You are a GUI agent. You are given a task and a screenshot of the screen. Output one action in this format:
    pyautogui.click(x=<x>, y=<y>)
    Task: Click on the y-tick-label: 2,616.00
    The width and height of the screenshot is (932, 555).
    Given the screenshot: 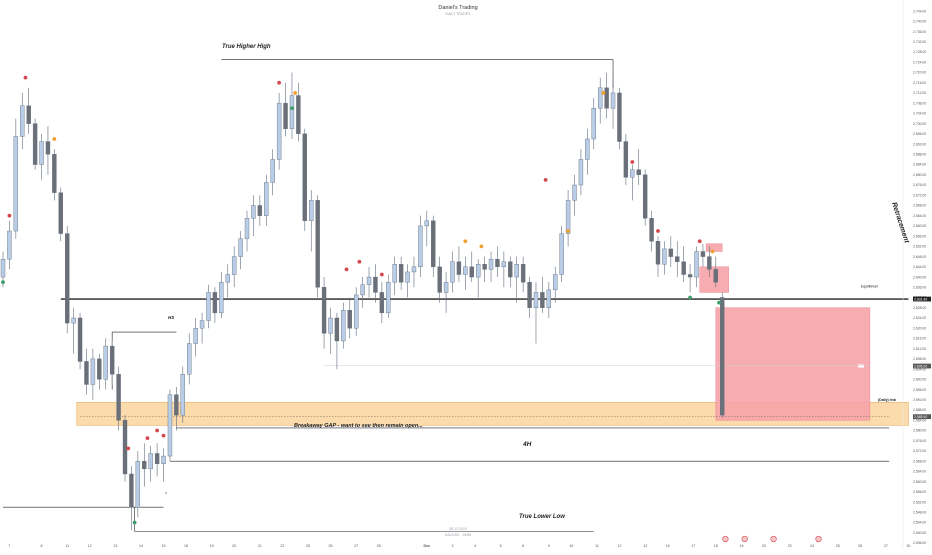 What is the action you would take?
    pyautogui.click(x=919, y=339)
    